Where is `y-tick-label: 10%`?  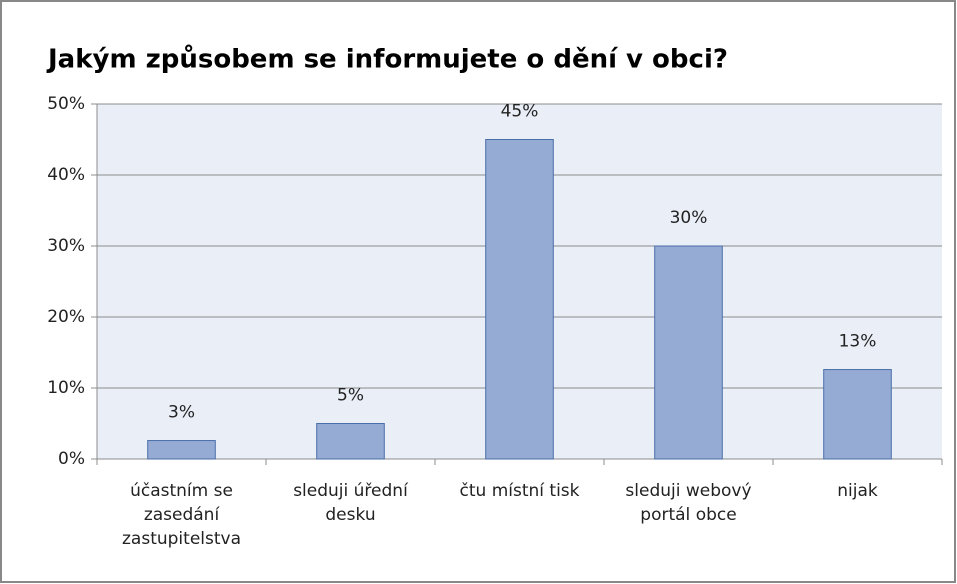 y-tick-label: 10% is located at coordinates (66, 388).